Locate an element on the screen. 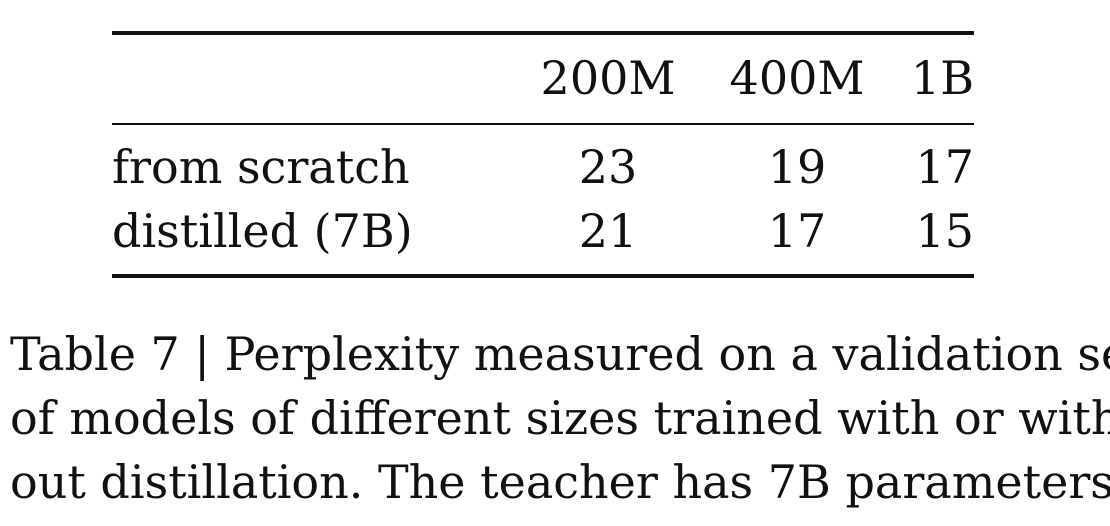 This screenshot has width=1110, height=526. cell-from-scratch-200m: 23 is located at coordinates (608, 167).